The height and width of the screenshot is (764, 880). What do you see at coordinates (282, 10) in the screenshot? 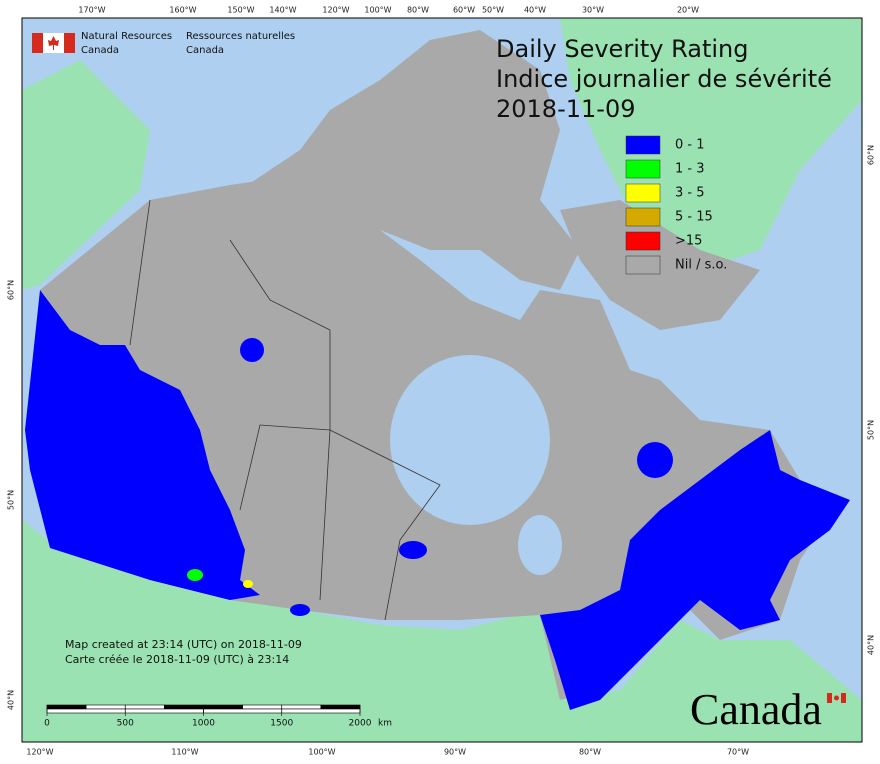
I see `graticule-label: 140°W` at bounding box center [282, 10].